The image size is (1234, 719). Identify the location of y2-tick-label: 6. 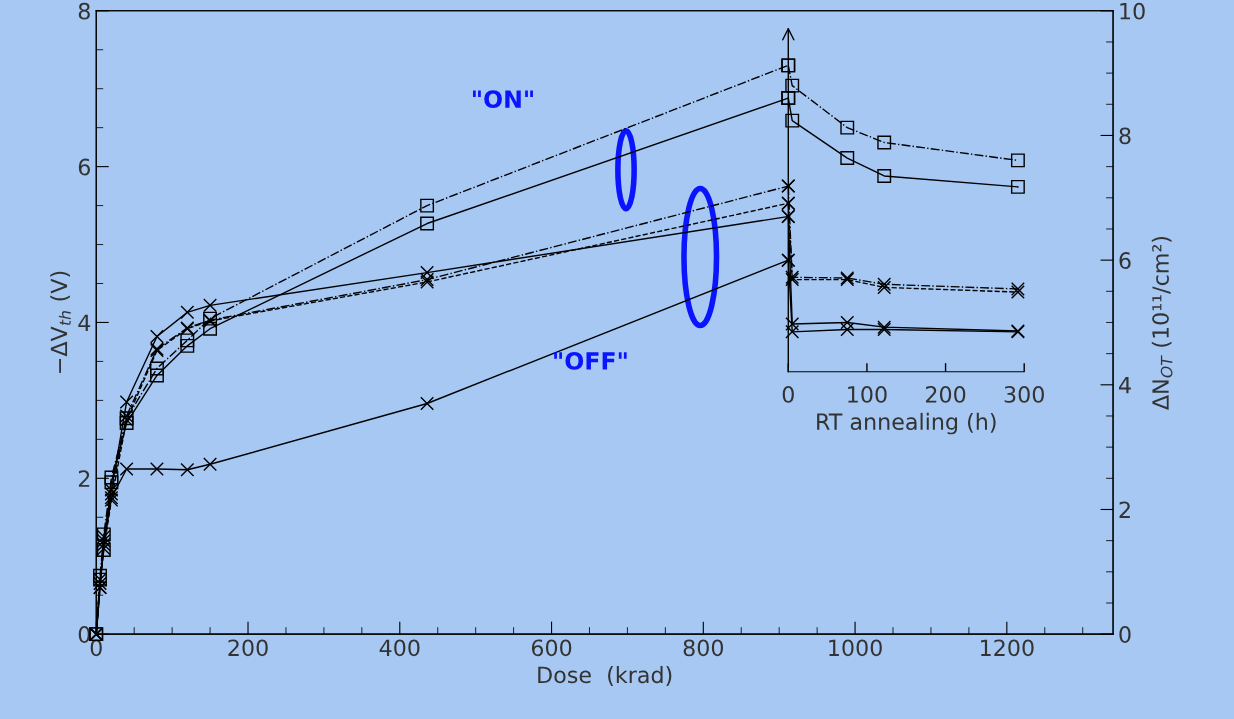
(1125, 260).